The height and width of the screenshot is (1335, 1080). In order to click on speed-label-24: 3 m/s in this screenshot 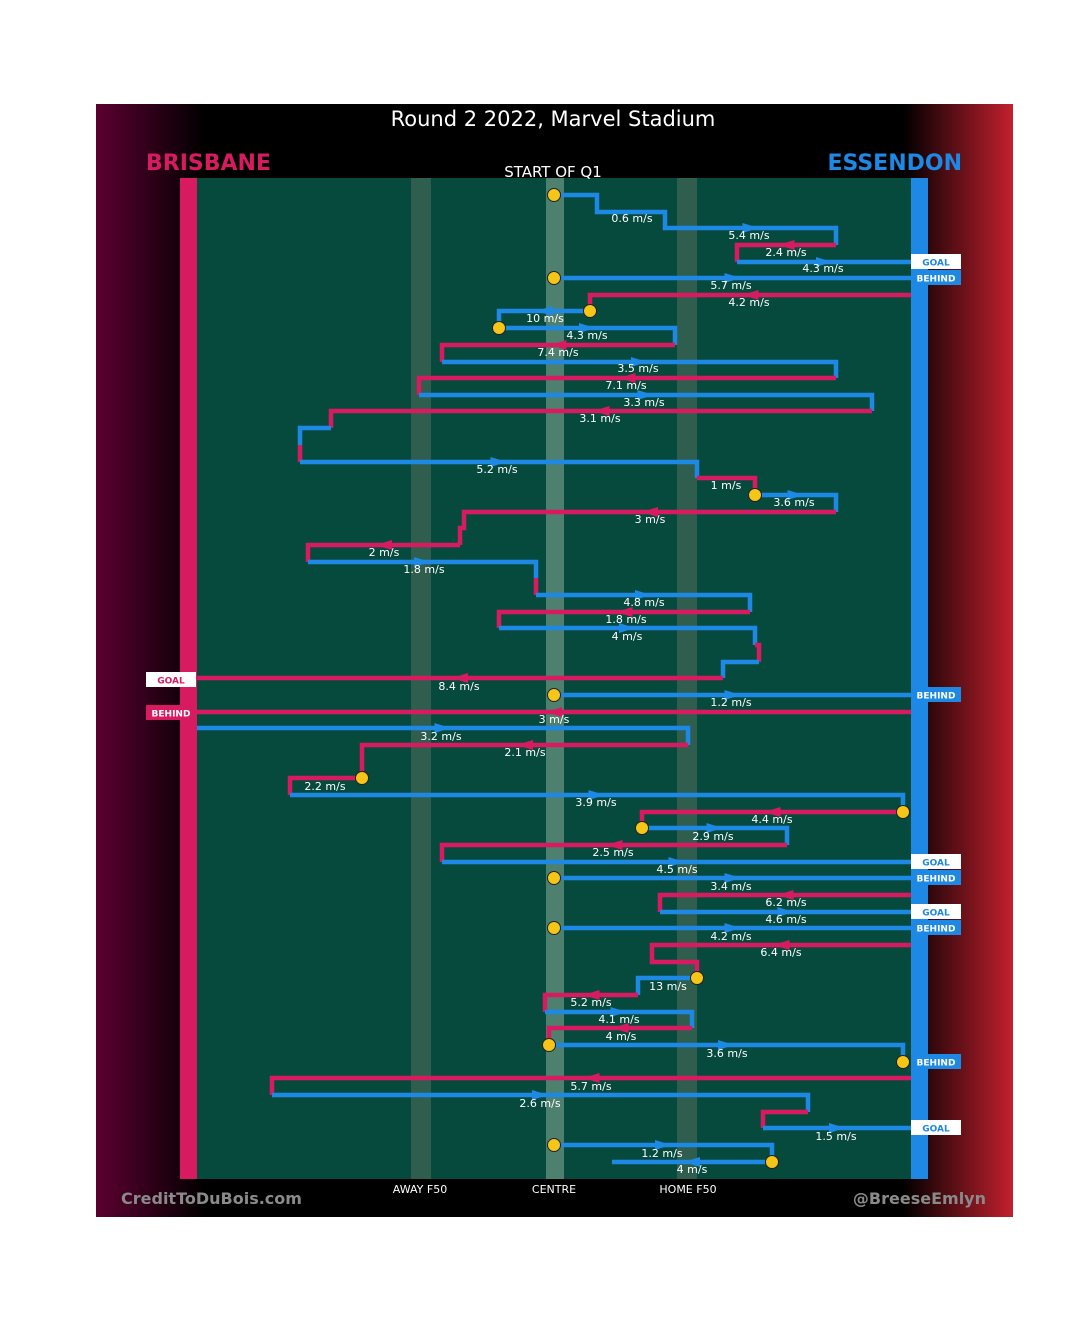, I will do `click(554, 719)`.